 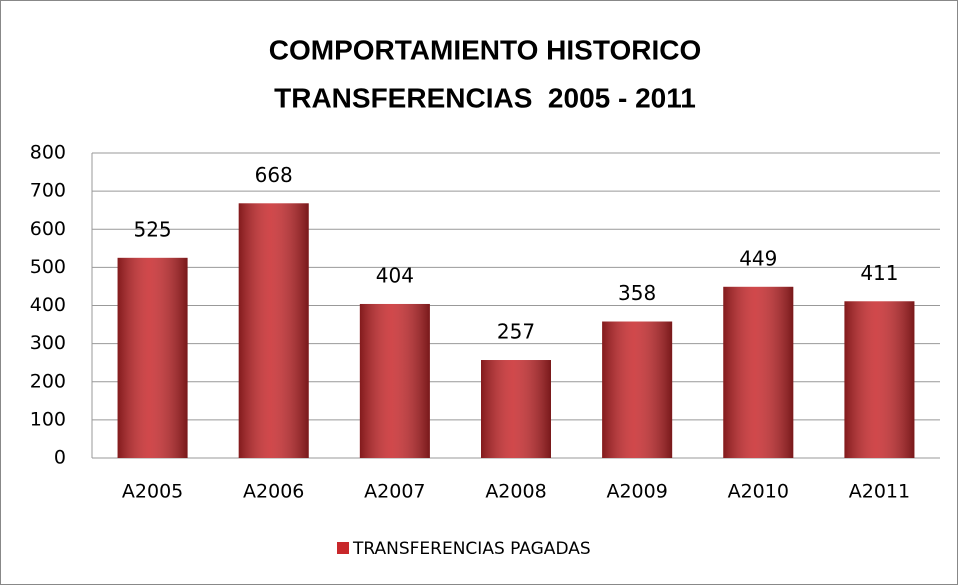 What do you see at coordinates (515, 492) in the screenshot?
I see `x-tick-label: A2008` at bounding box center [515, 492].